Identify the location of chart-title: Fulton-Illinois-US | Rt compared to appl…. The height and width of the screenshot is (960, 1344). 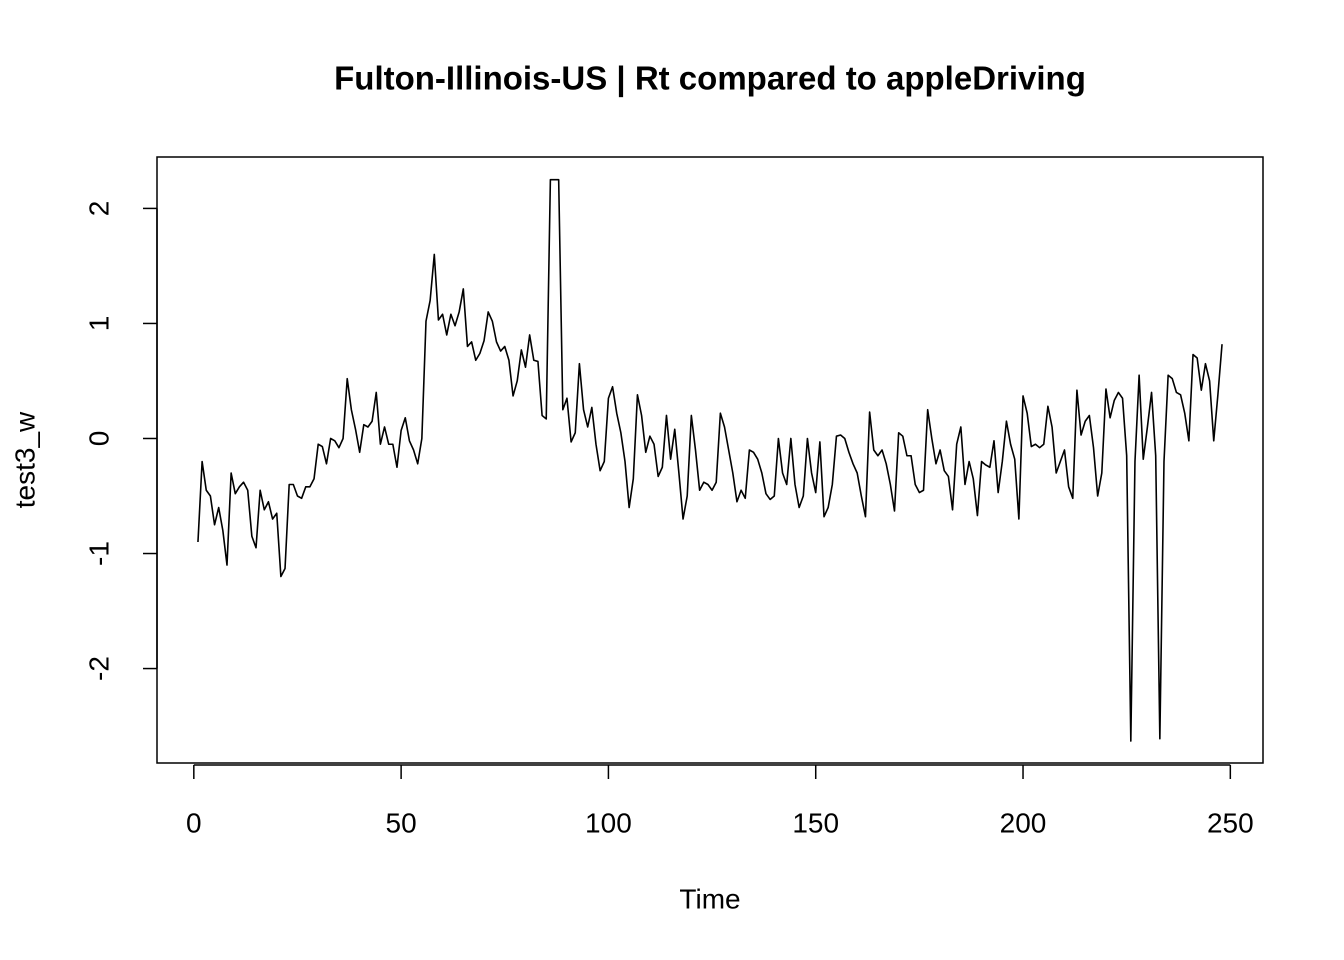
(710, 78).